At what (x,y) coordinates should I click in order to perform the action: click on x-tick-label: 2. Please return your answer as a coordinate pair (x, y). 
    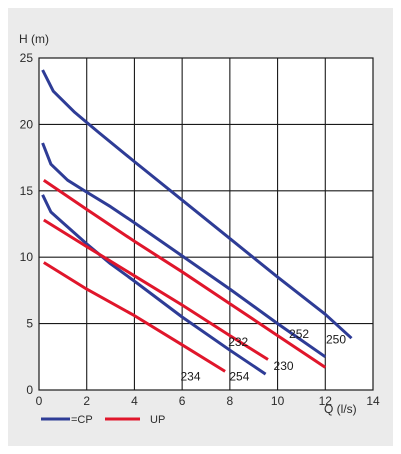
    Looking at the image, I should click on (86, 401).